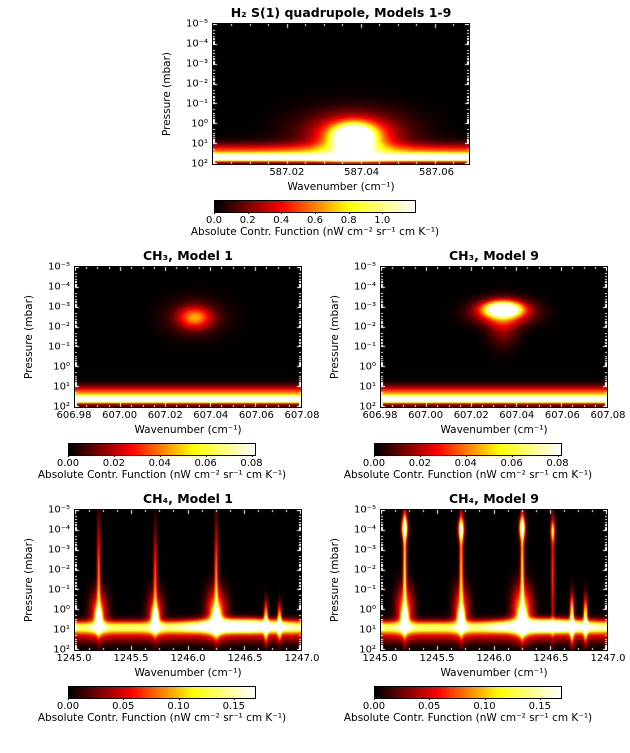 This screenshot has width=630, height=753. Describe the element at coordinates (302, 658) in the screenshot. I see `x-tick-label: 1247.0` at that location.